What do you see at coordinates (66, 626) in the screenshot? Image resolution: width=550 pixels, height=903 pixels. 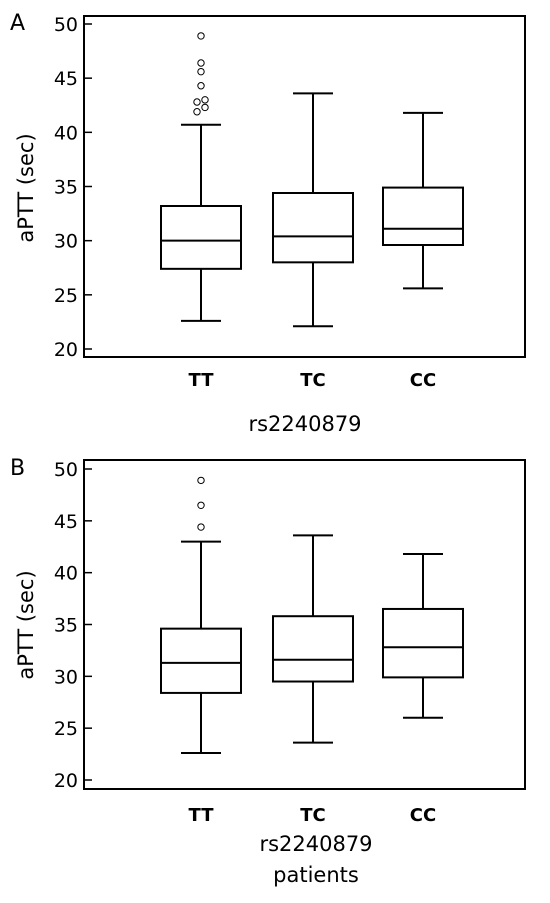 I see `panel-b-y-tick-label-35: 35` at bounding box center [66, 626].